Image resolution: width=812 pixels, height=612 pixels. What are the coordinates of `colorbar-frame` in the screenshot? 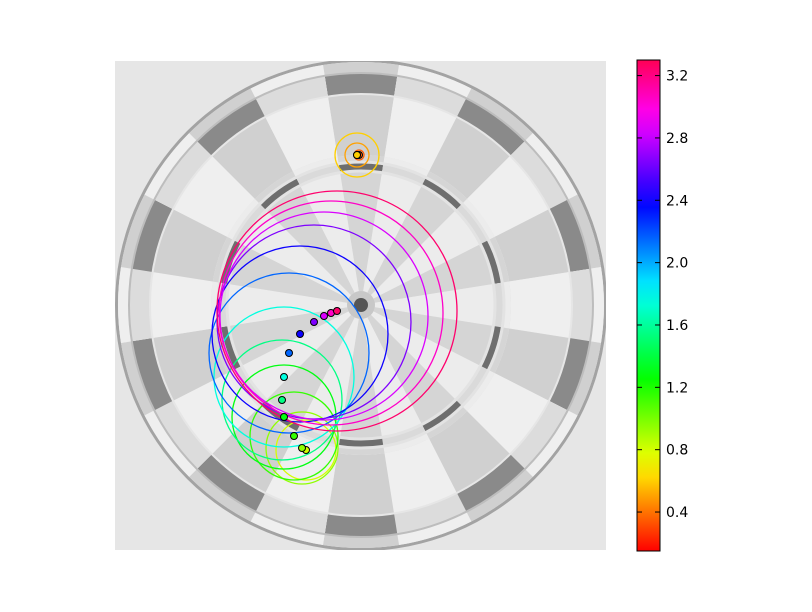 It's located at (648, 305).